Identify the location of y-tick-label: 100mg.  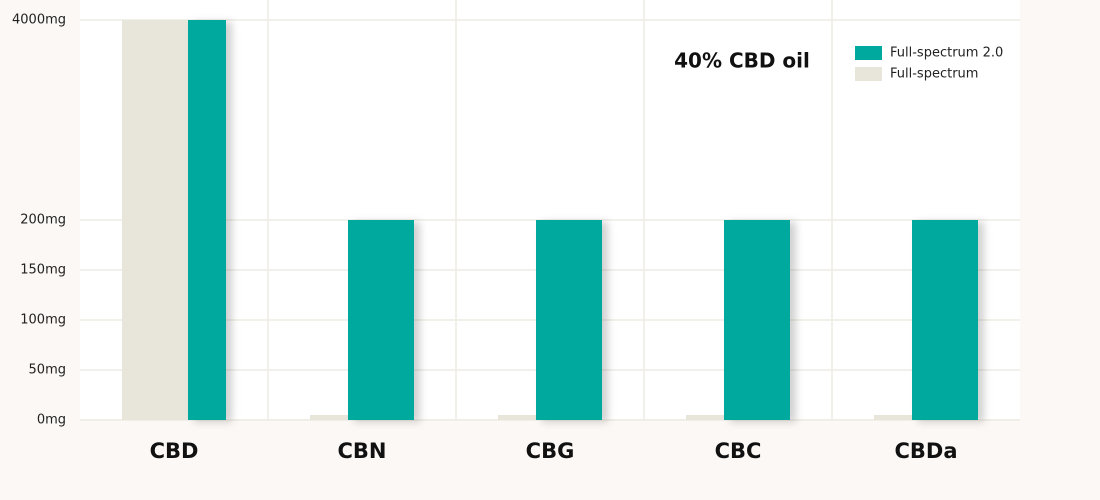
(43, 320).